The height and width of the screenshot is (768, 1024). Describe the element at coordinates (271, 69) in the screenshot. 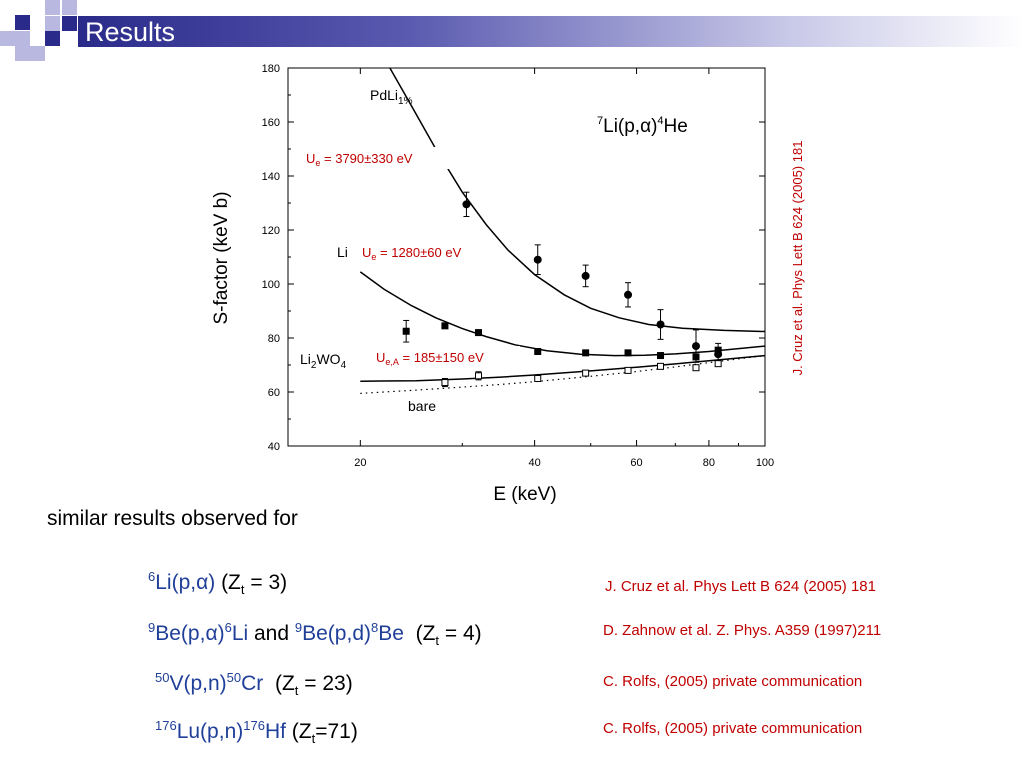

I see `y-tick-label: 180` at that location.